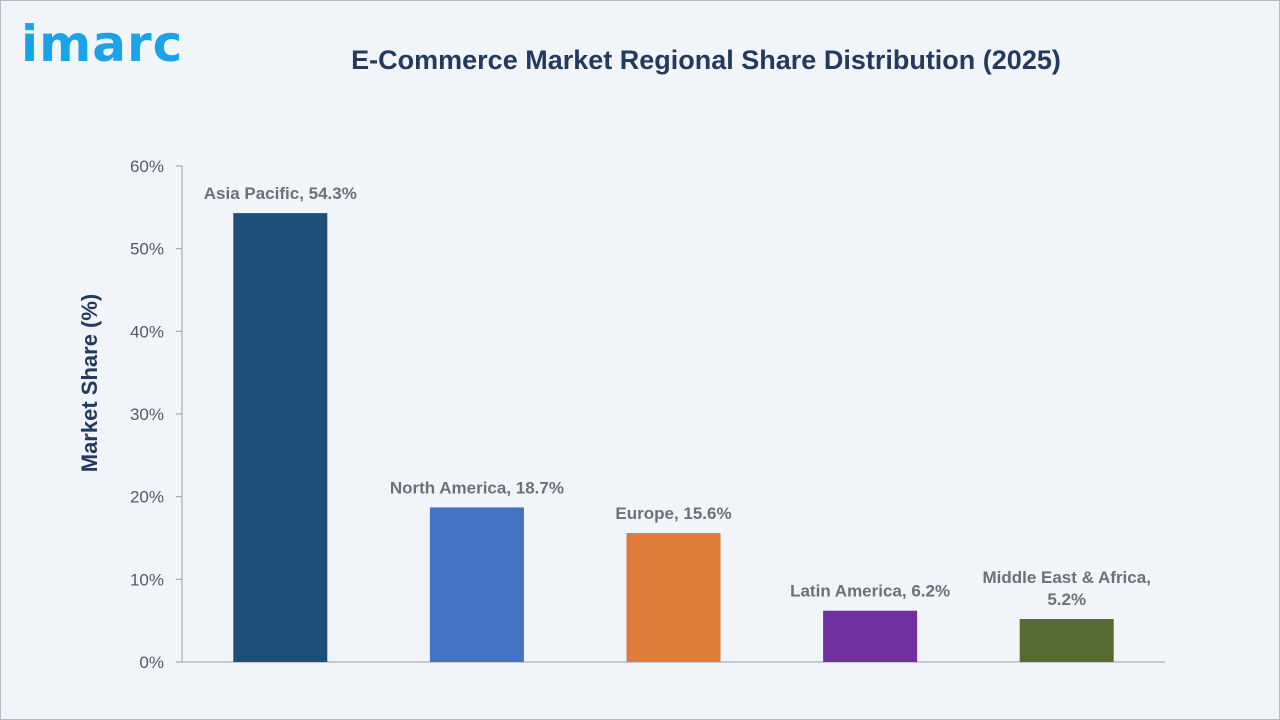 Image resolution: width=1280 pixels, height=720 pixels. What do you see at coordinates (870, 591) in the screenshot?
I see `data-label: Latin America, 6.2%` at bounding box center [870, 591].